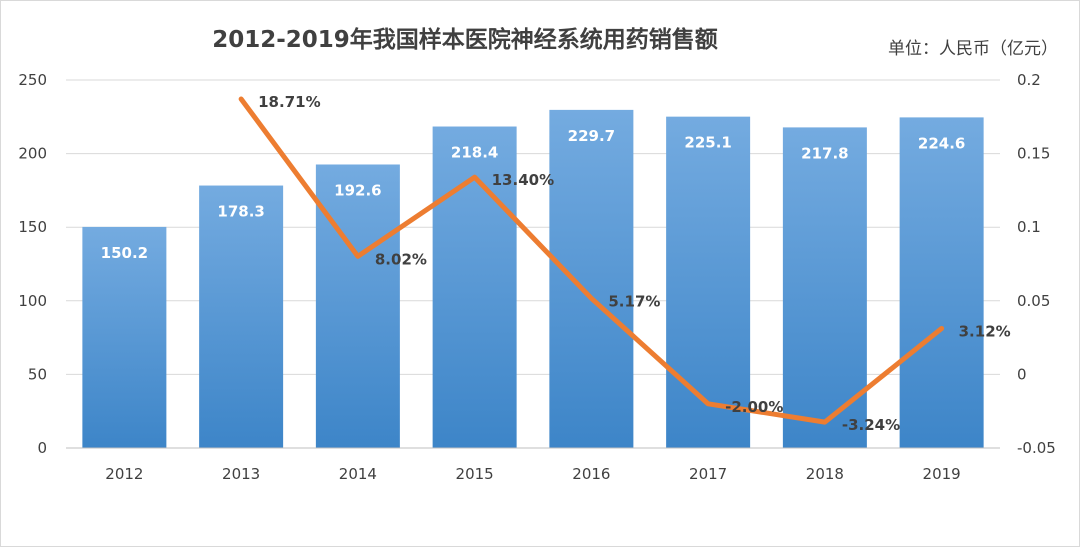 This screenshot has width=1080, height=547. Describe the element at coordinates (634, 301) in the screenshot. I see `line-data-label: 5.17%` at that location.